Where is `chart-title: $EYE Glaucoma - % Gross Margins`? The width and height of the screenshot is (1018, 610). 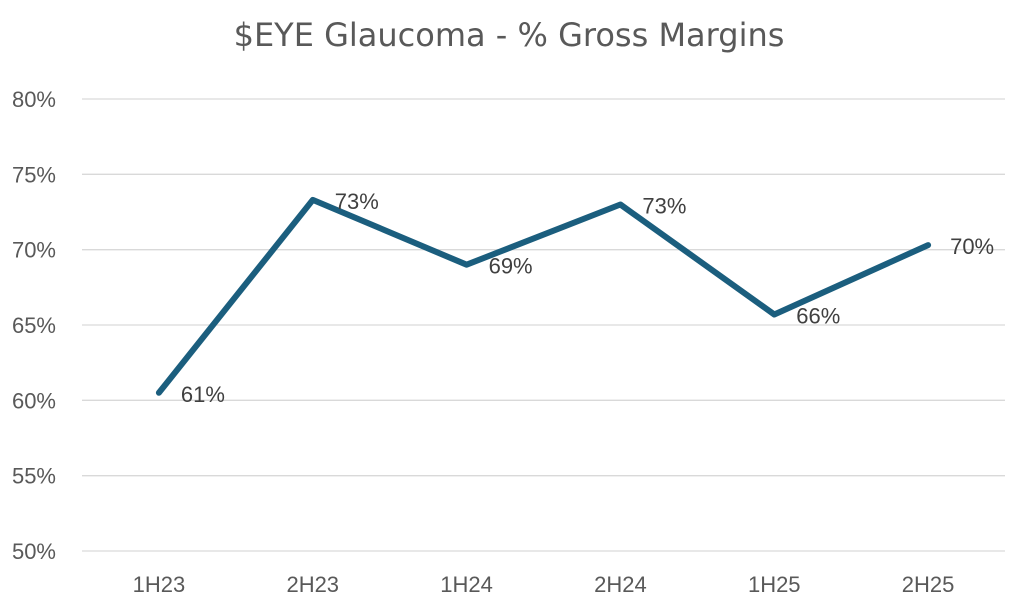
chart-title: $EYE Glaucoma - % Gross Margins is located at coordinates (509, 35).